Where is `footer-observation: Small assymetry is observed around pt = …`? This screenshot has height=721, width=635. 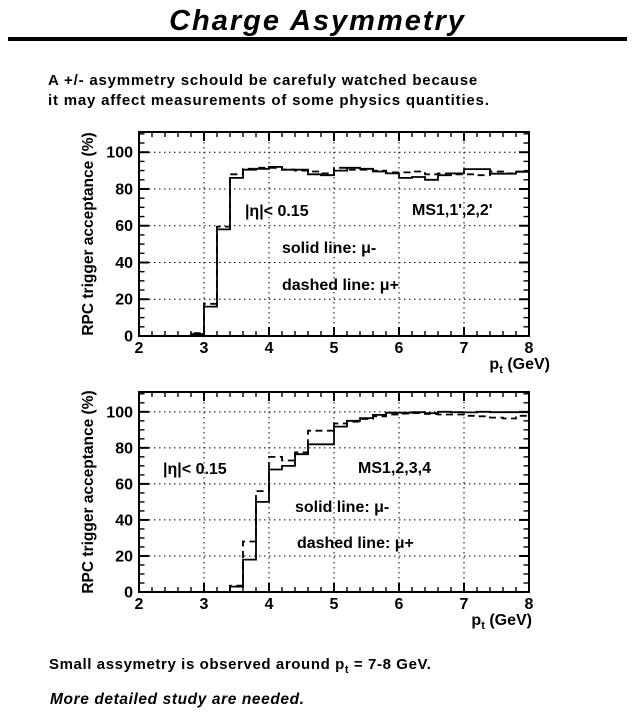 footer-observation: Small assymetry is observed around pt = … is located at coordinates (240, 666).